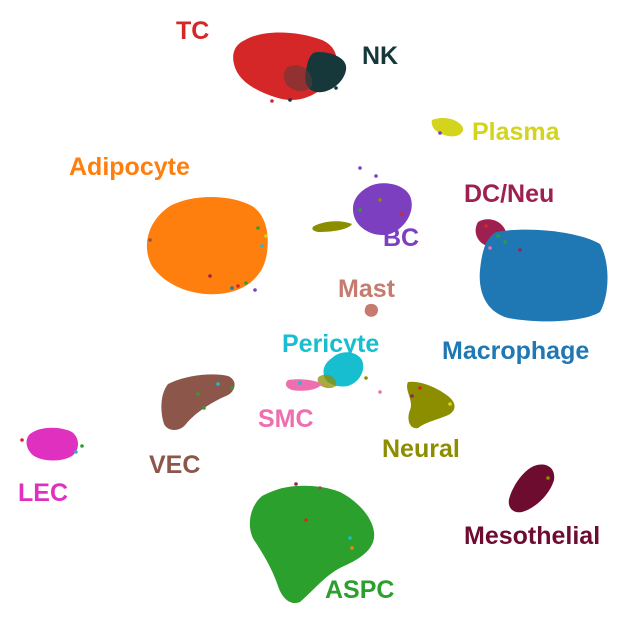 The image size is (642, 622). What do you see at coordinates (380, 56) in the screenshot?
I see `label-nk: NK` at bounding box center [380, 56].